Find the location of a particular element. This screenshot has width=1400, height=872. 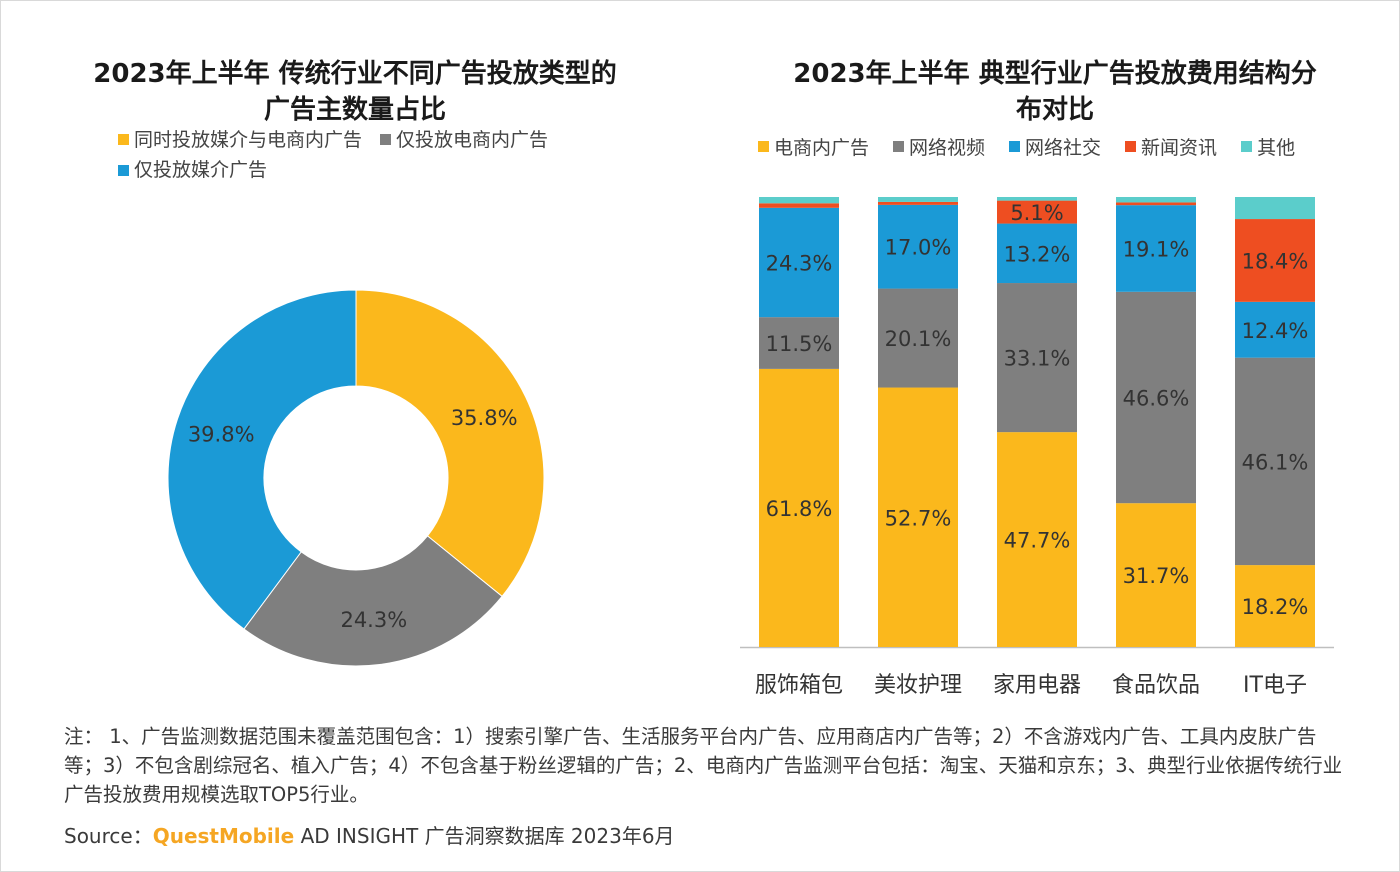

donut-legend-item-0: 同时投放媒介与电商内广告 is located at coordinates (240, 140).